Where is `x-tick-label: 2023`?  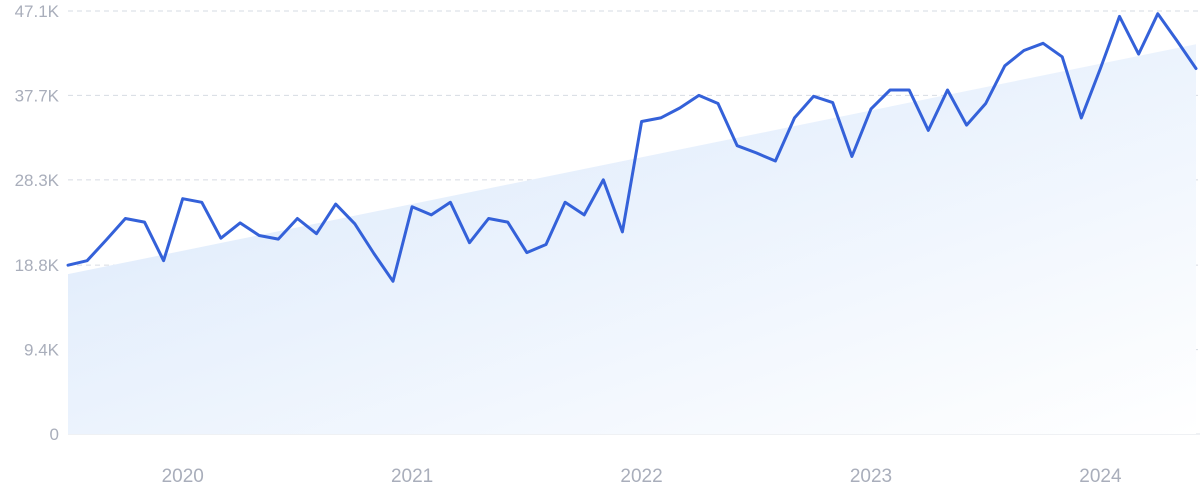
x-tick-label: 2023 is located at coordinates (871, 476).